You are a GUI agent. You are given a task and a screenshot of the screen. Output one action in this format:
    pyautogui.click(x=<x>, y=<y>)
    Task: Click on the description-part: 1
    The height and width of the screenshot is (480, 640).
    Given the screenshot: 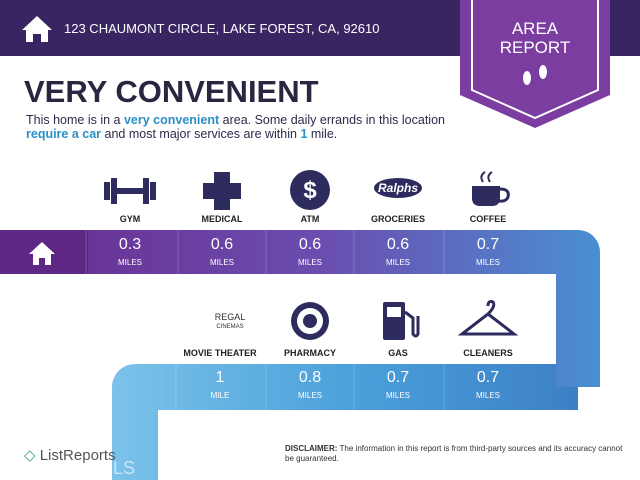 What is the action you would take?
    pyautogui.click(x=304, y=134)
    